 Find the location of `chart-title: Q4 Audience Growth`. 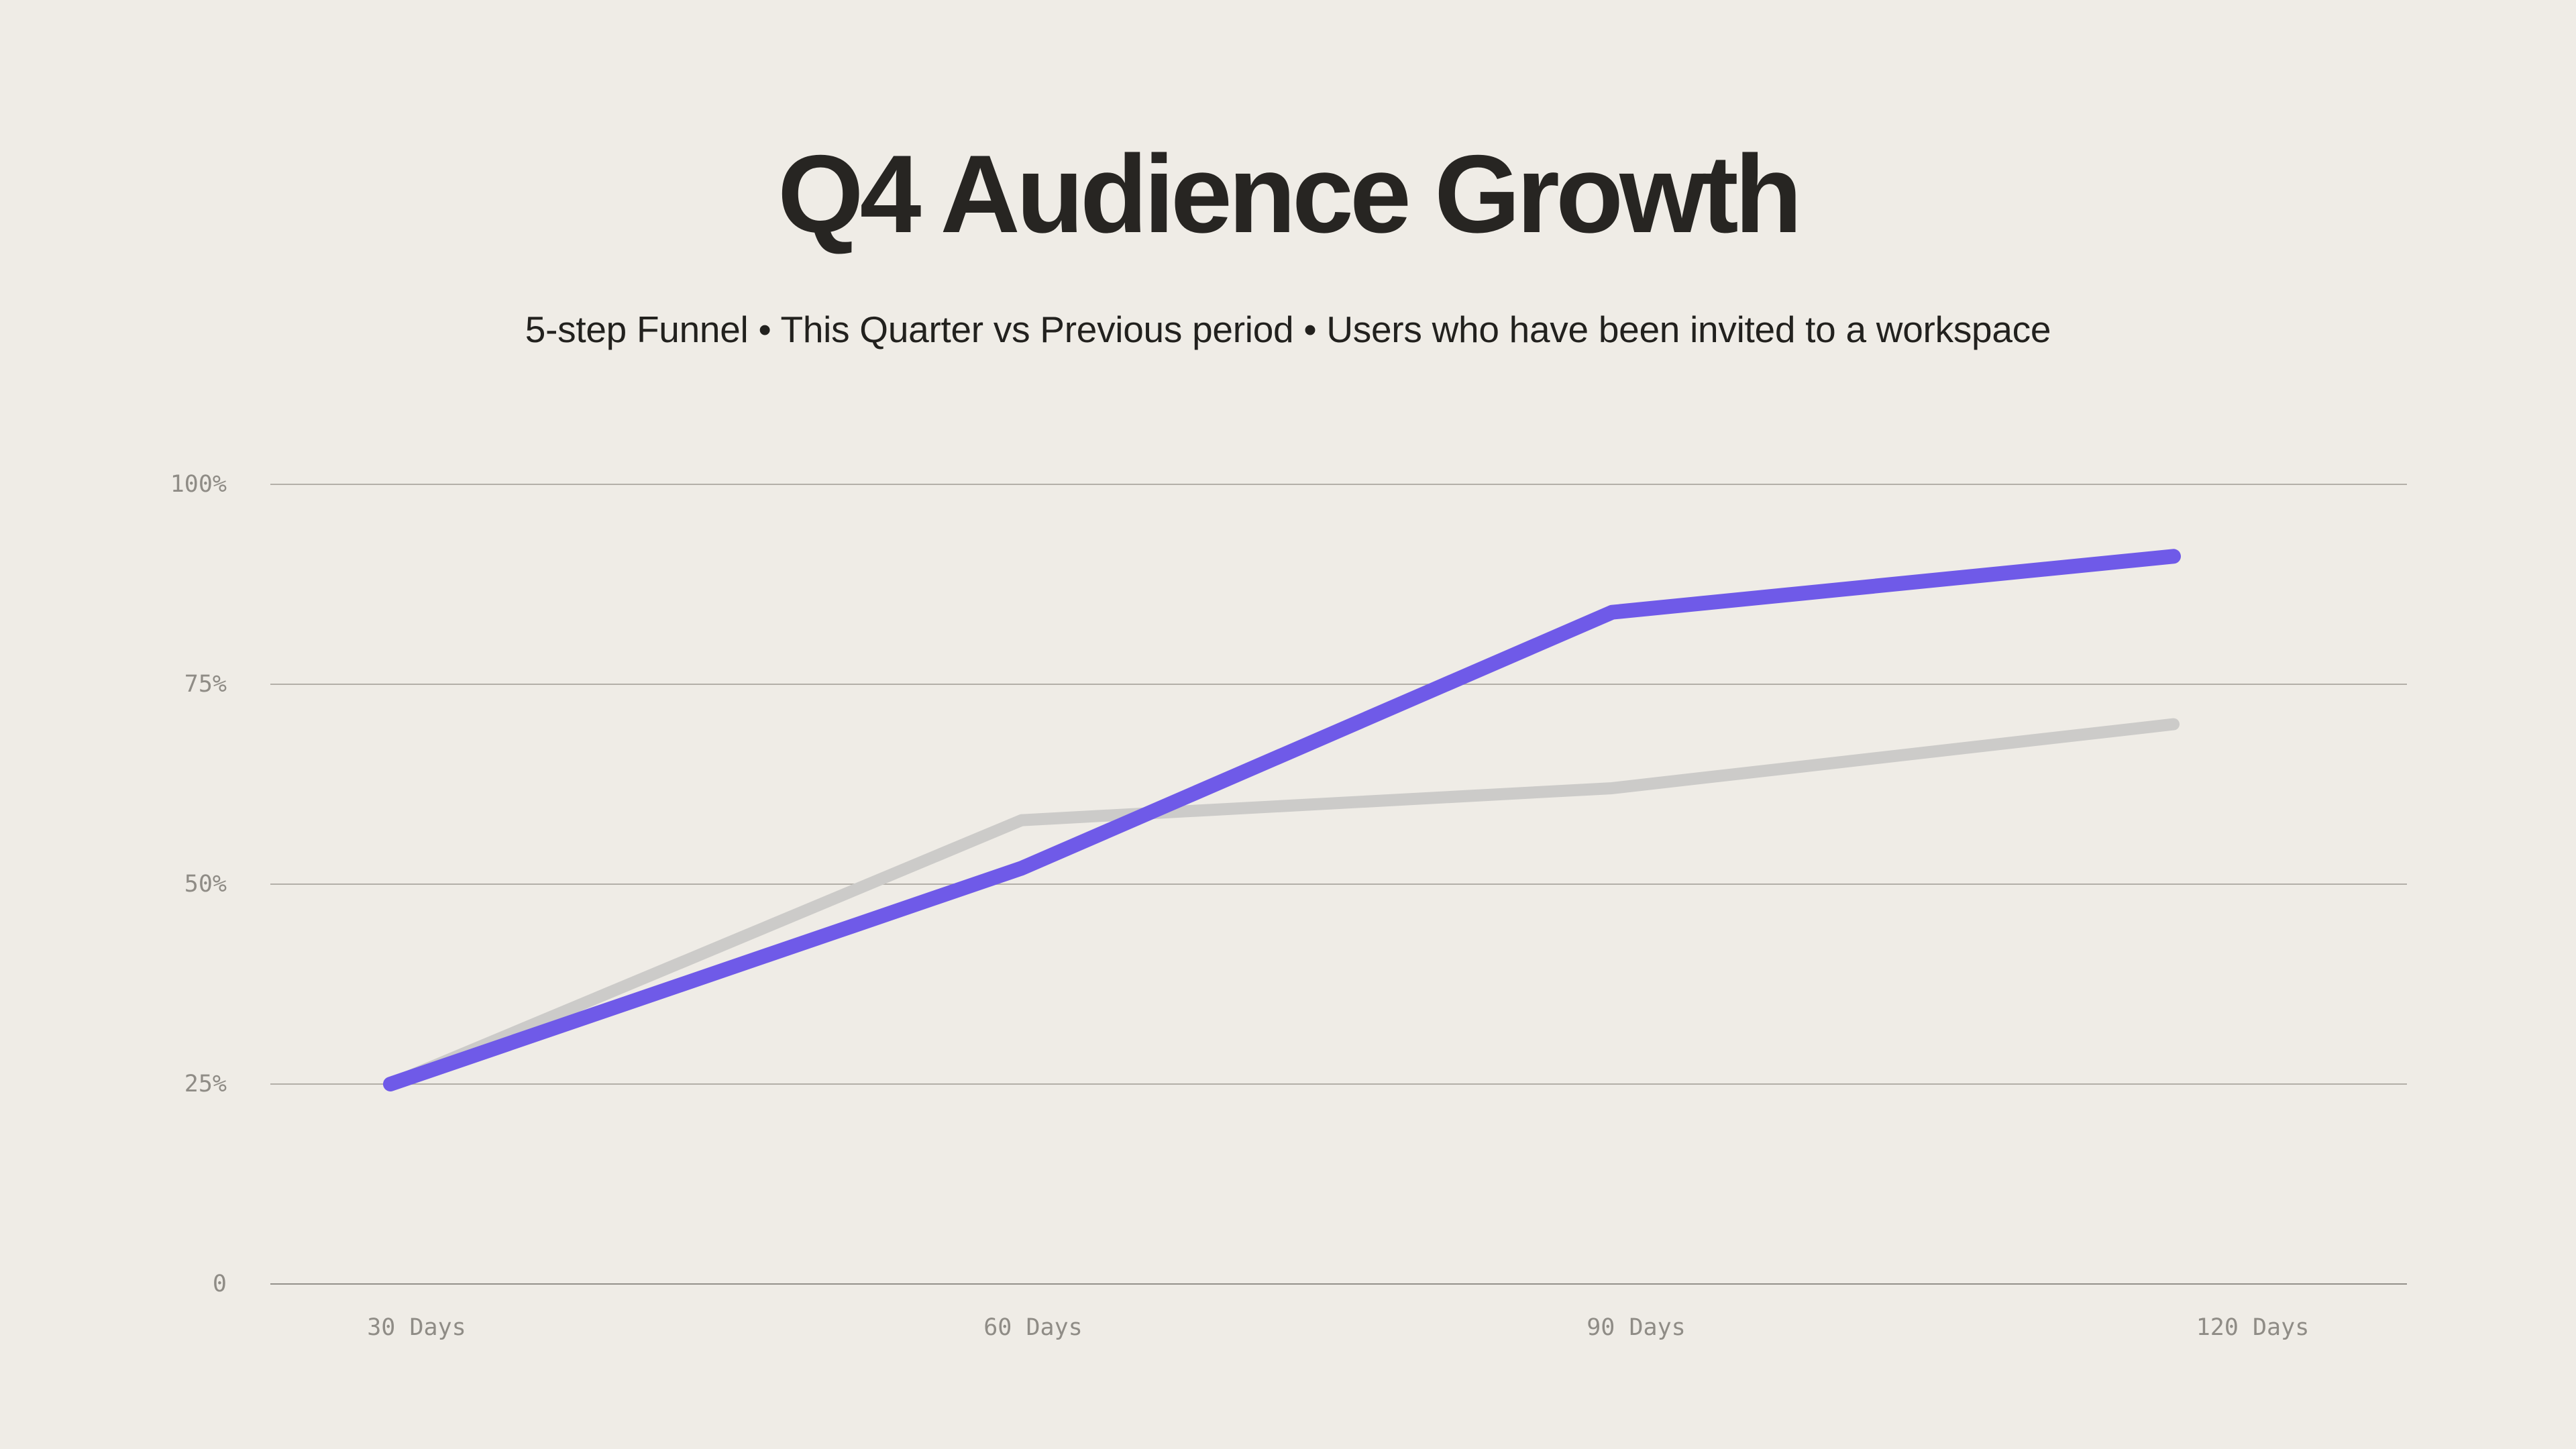

chart-title: Q4 Audience Growth is located at coordinates (1290, 194).